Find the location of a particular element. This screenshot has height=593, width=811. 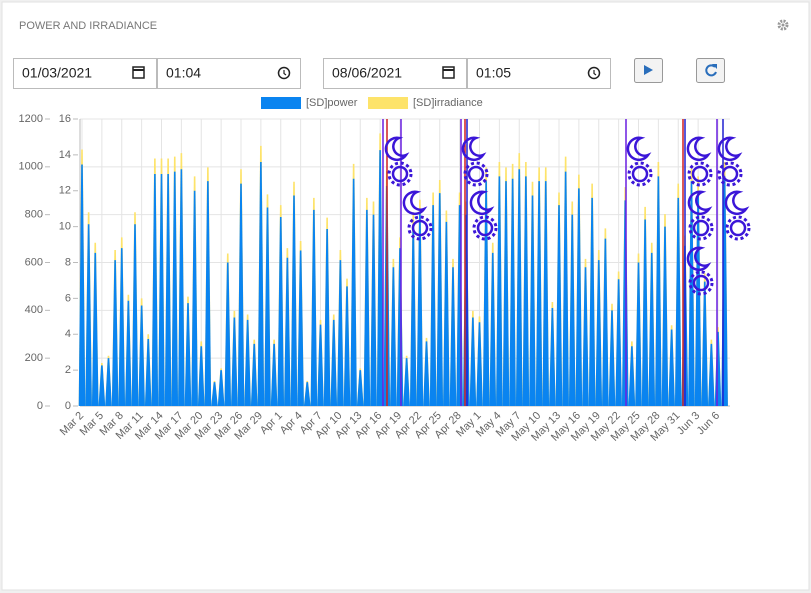

settings-icon is located at coordinates (783, 25).